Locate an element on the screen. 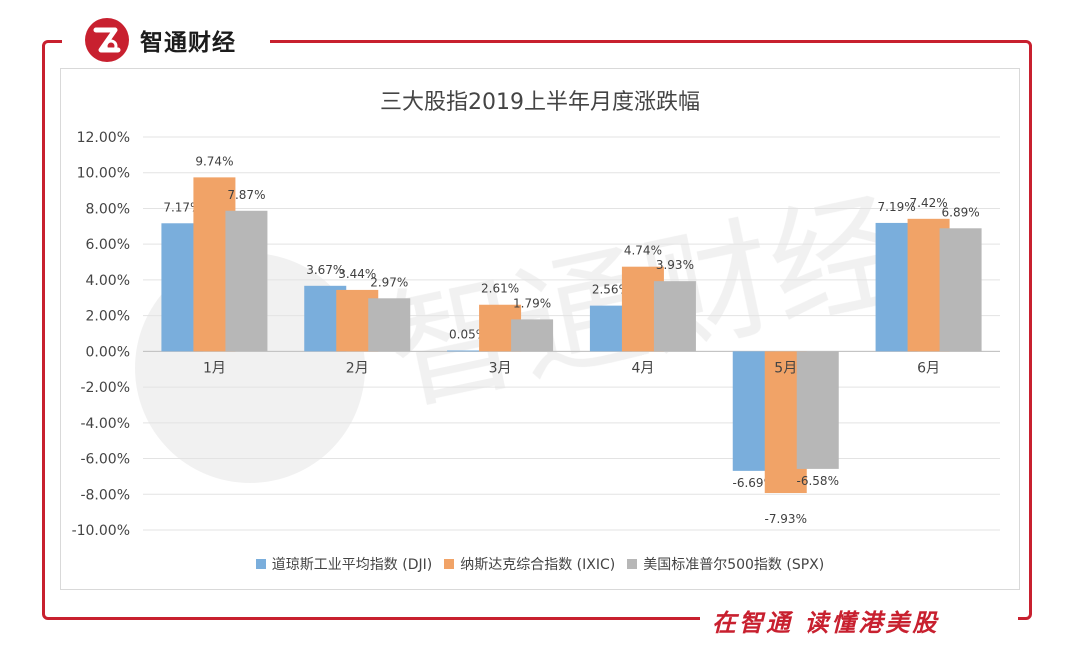 The width and height of the screenshot is (1080, 647). legend-item: 道琼斯工业平均指数 (DJI) is located at coordinates (344, 564).